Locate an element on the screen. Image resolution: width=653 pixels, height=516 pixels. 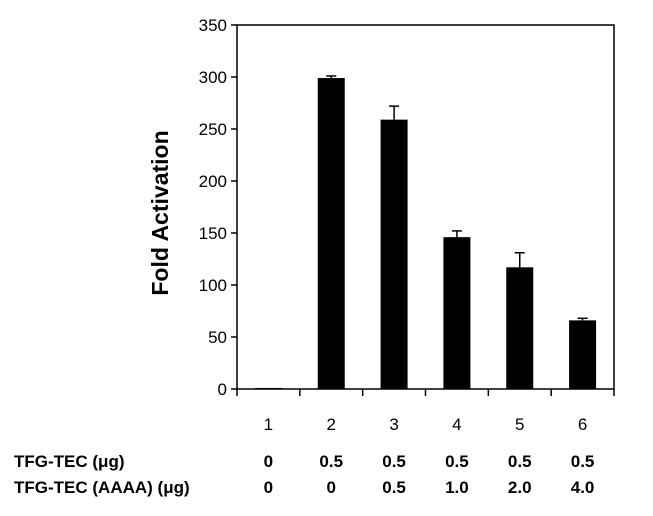
y-tick-label: 50 is located at coordinates (217, 337).